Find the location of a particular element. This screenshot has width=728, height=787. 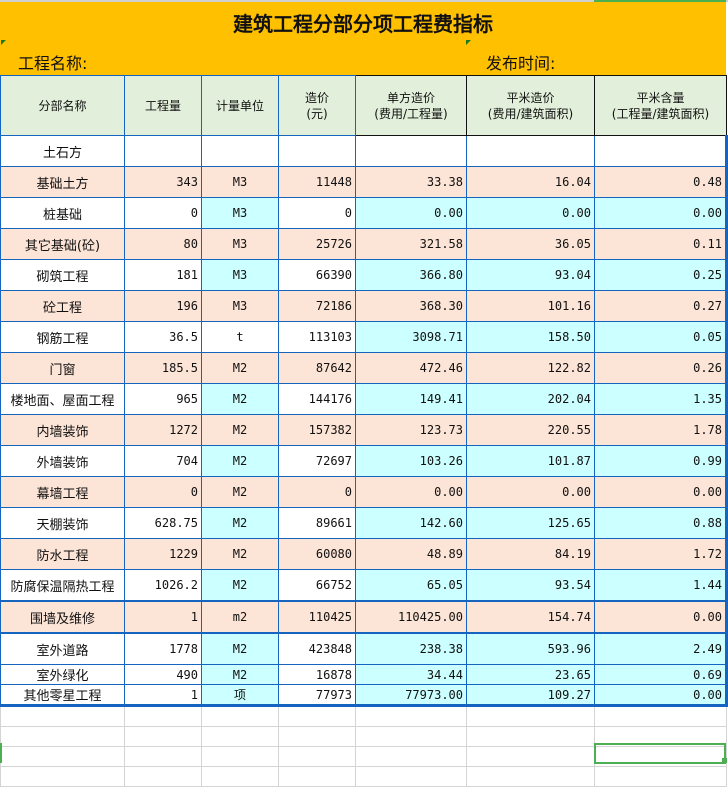

cell-sqm-cost: 93.04 is located at coordinates (530, 275).